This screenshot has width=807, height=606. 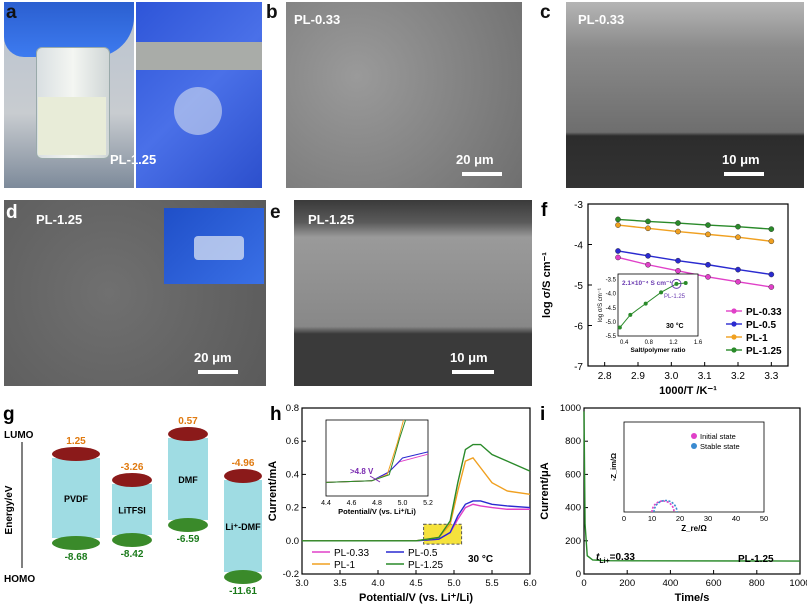 What do you see at coordinates (272, 12) in the screenshot?
I see `panel-label-b: b` at bounding box center [272, 12].